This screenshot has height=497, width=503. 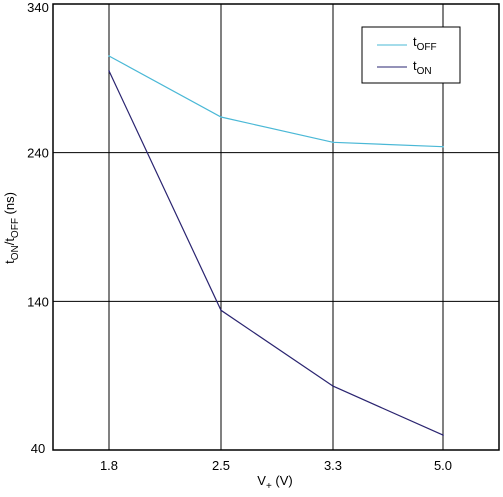 What do you see at coordinates (276, 101) in the screenshot?
I see `series-line-toff` at bounding box center [276, 101].